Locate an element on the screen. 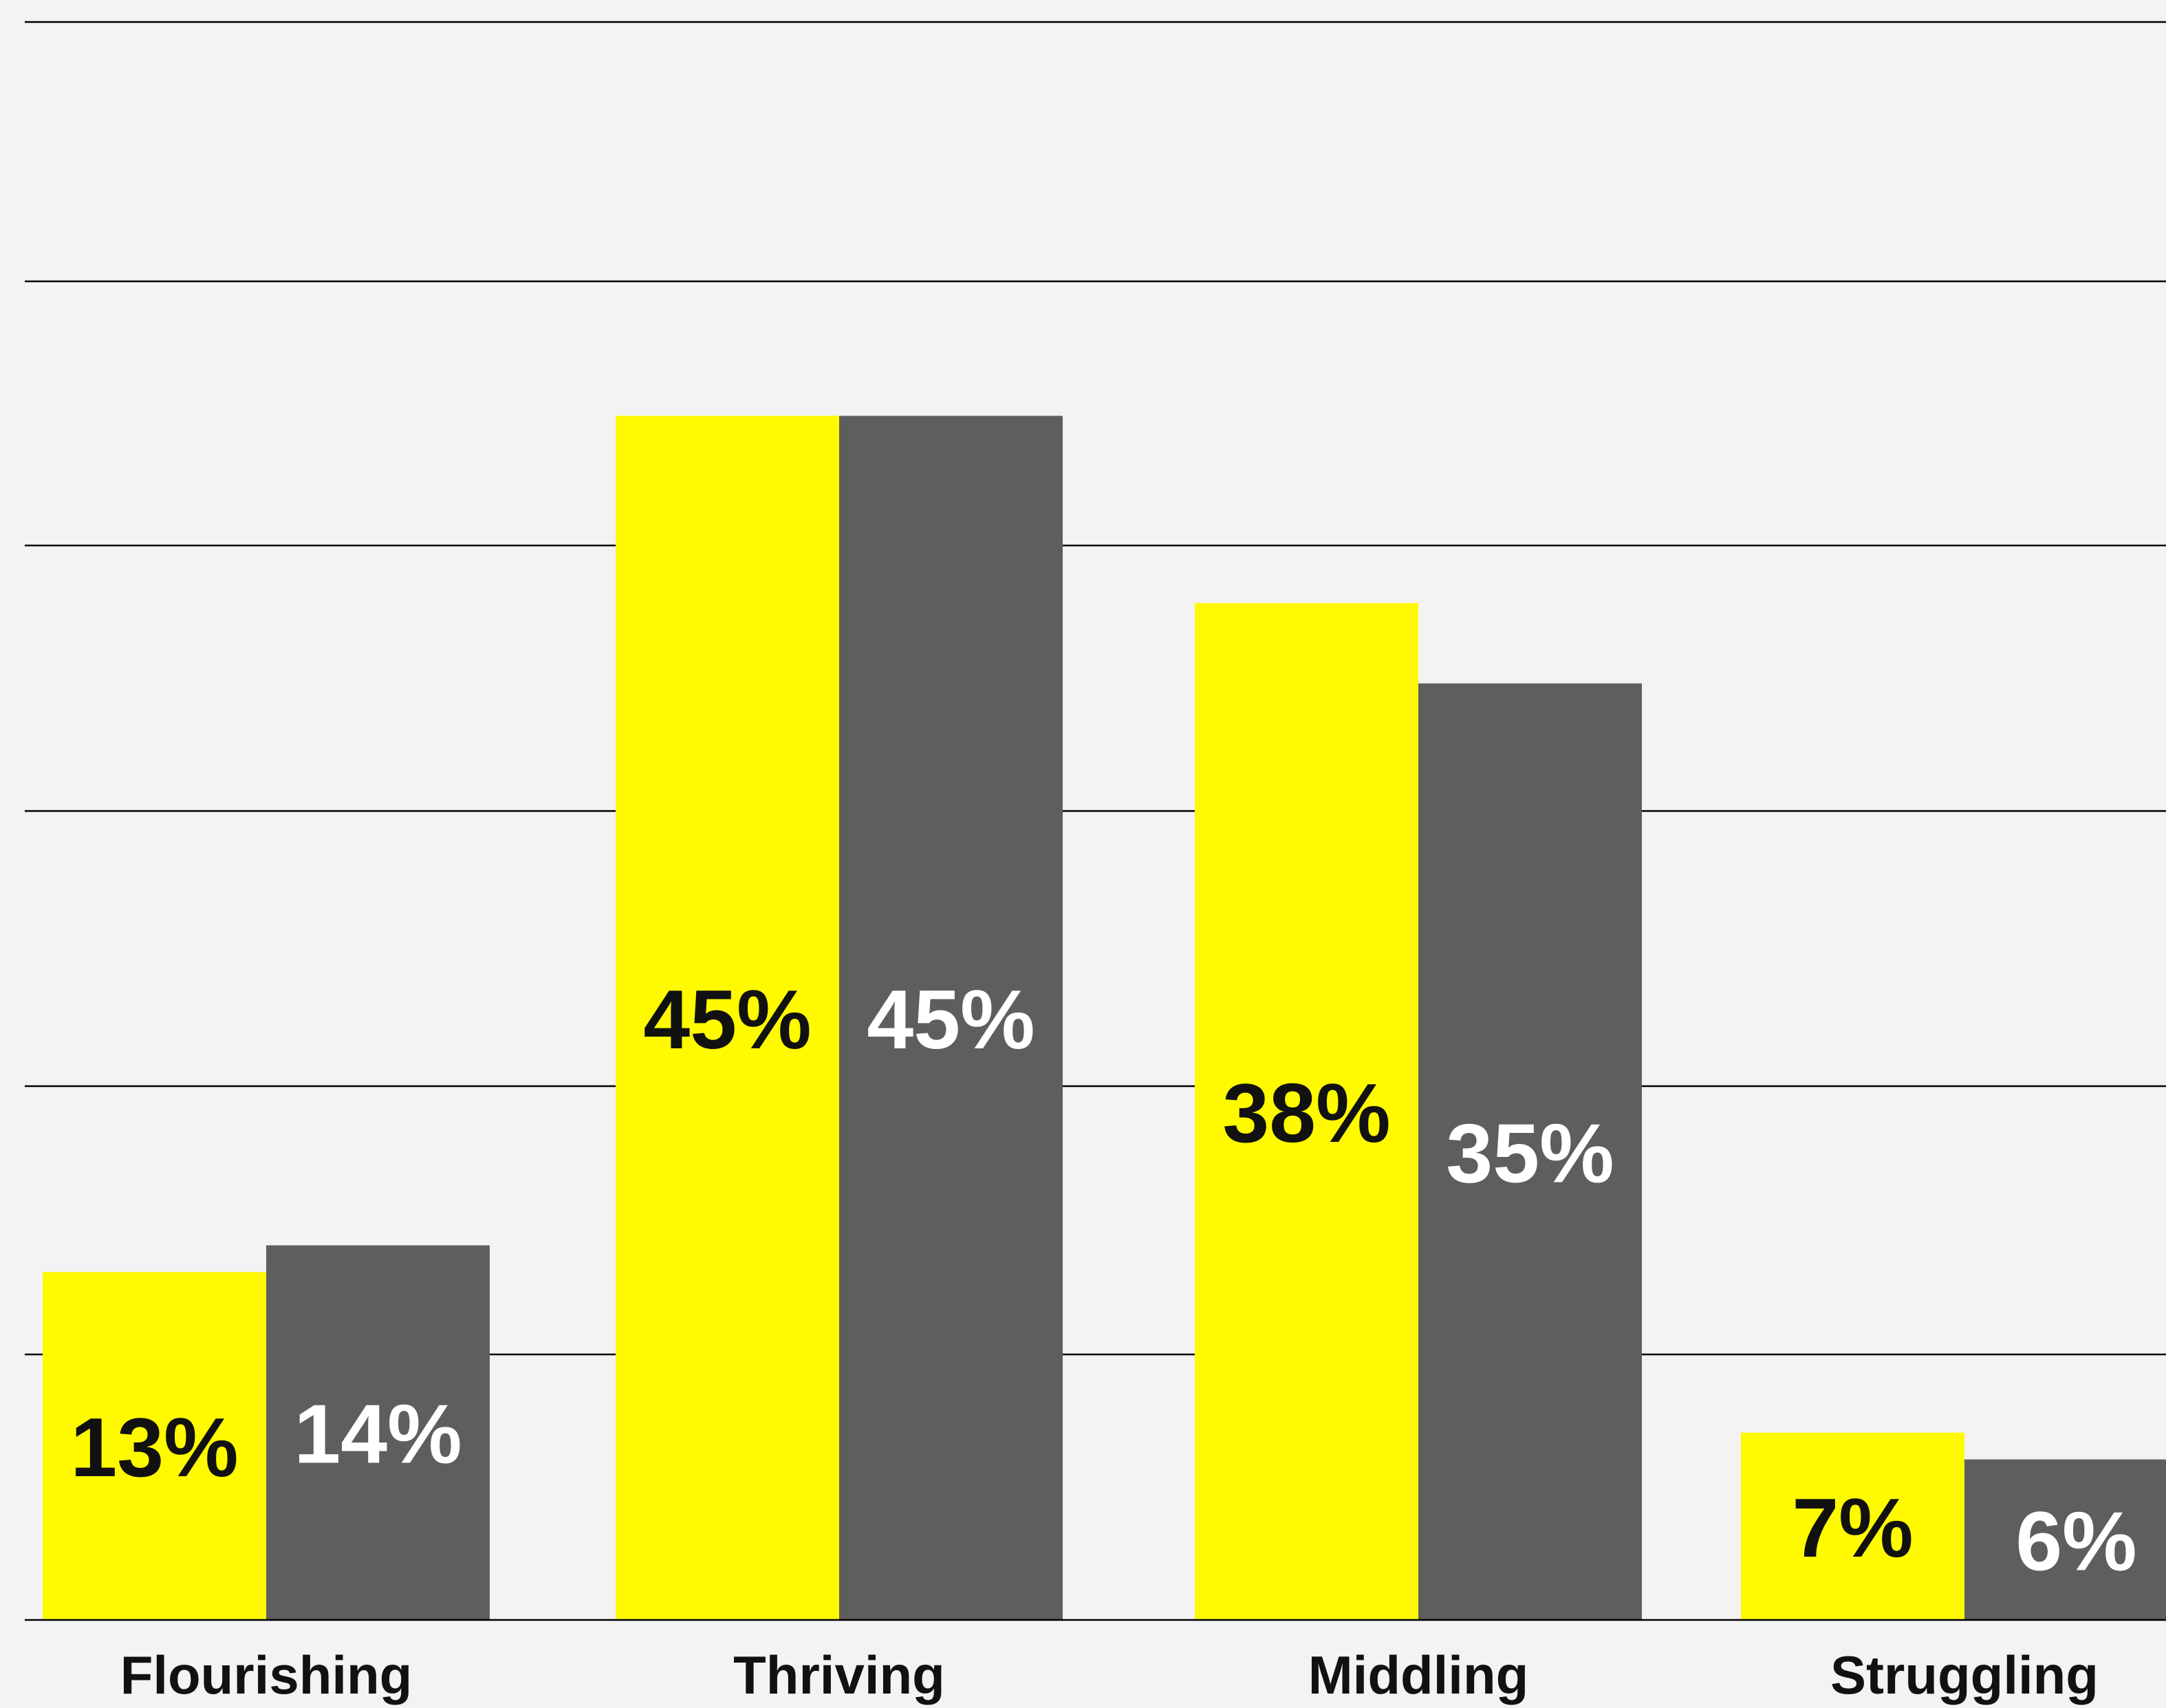  category-label-flourishing: Flourishing is located at coordinates (266, 1675).